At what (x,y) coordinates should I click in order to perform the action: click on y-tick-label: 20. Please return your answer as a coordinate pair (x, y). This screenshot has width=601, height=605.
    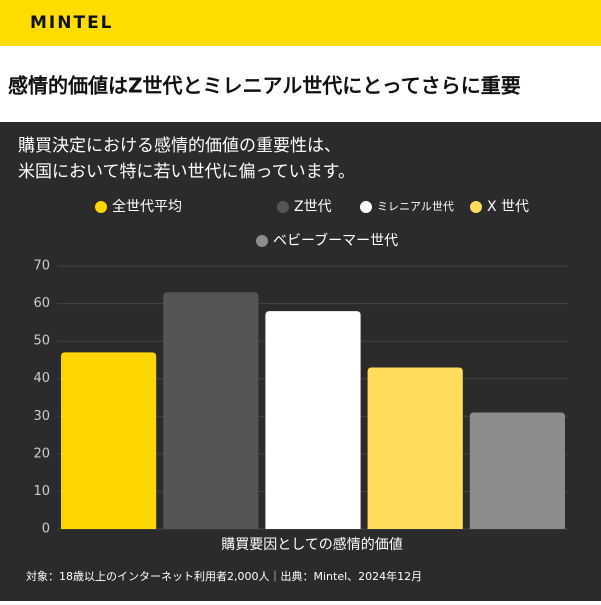
    Looking at the image, I should click on (41, 453).